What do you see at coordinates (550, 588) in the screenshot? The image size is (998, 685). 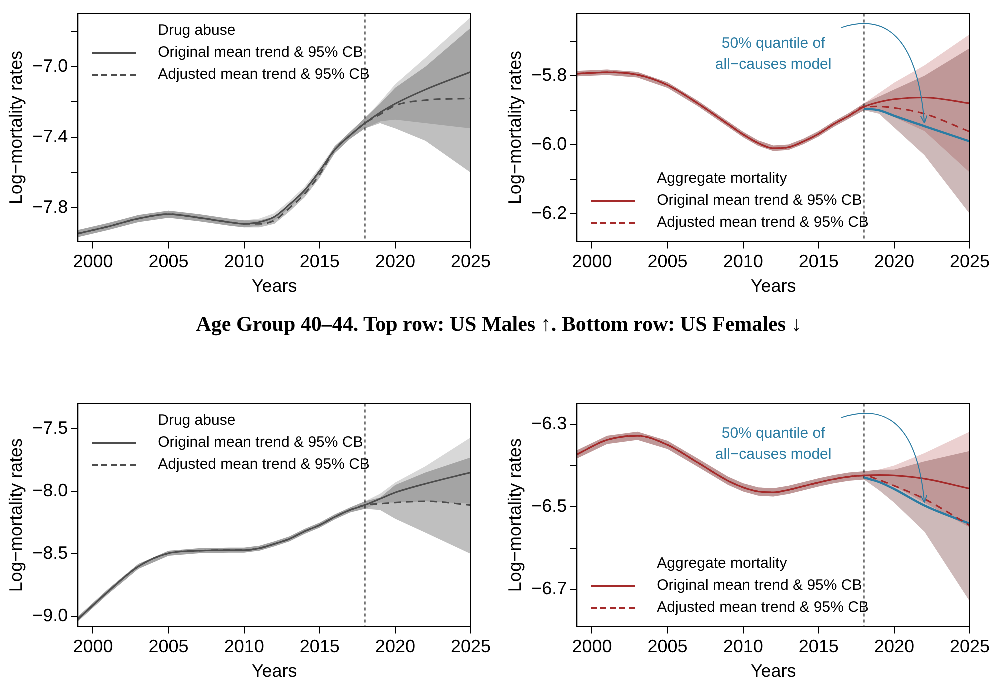 I see `y-tick-label: −6.7` at bounding box center [550, 588].